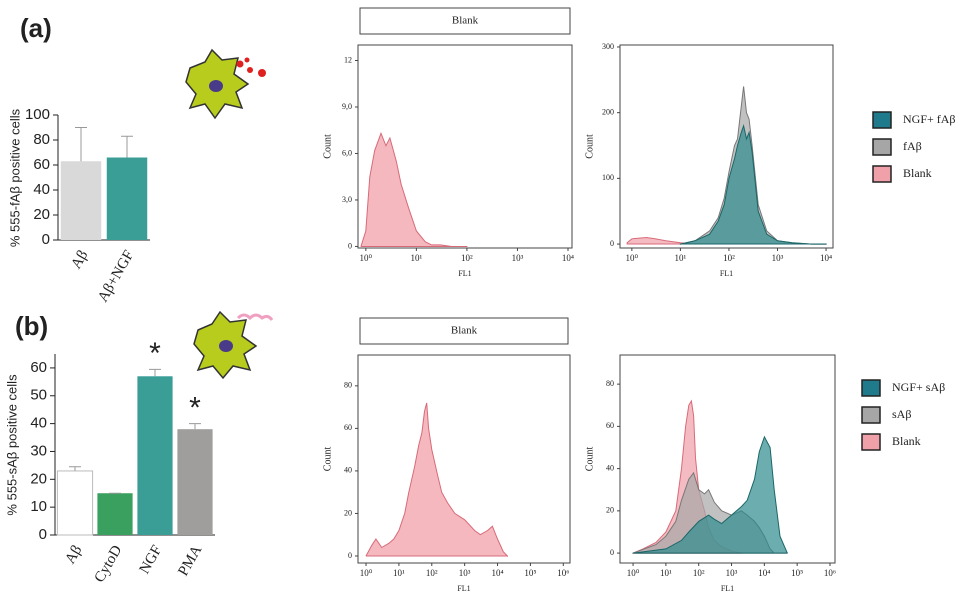 Image resolution: width=962 pixels, height=598 pixels. I want to click on y-tick-label: 200, so click(608, 111).